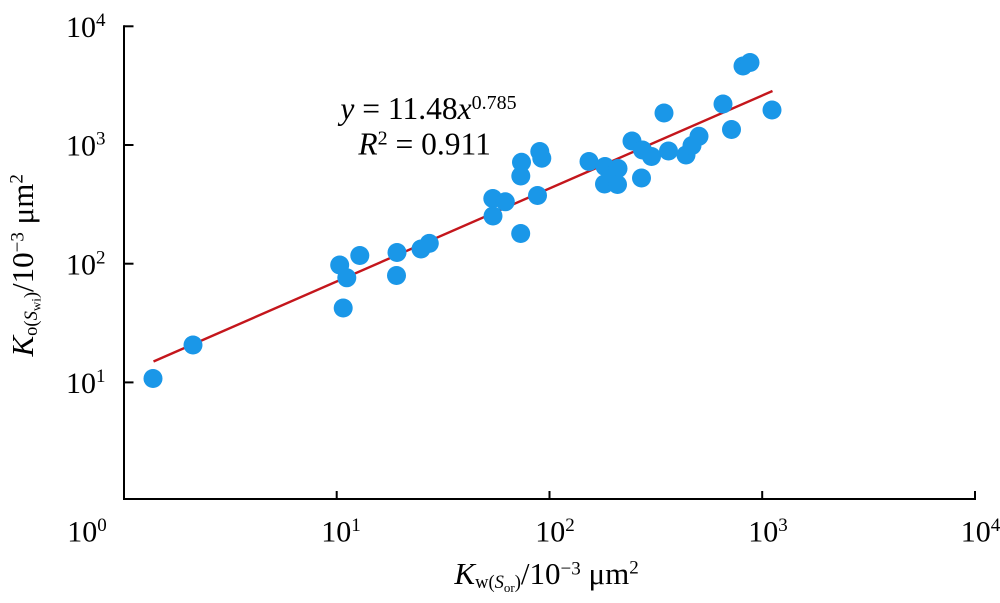  Describe the element at coordinates (768, 532) in the screenshot. I see `svg-text: 10³` at that location.